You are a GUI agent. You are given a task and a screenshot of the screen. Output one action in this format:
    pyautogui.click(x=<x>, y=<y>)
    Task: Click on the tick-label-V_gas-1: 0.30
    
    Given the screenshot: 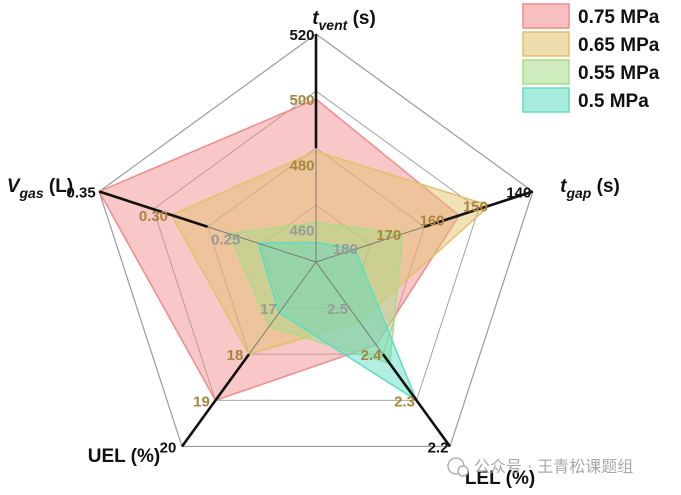 What is the action you would take?
    pyautogui.click(x=153, y=216)
    